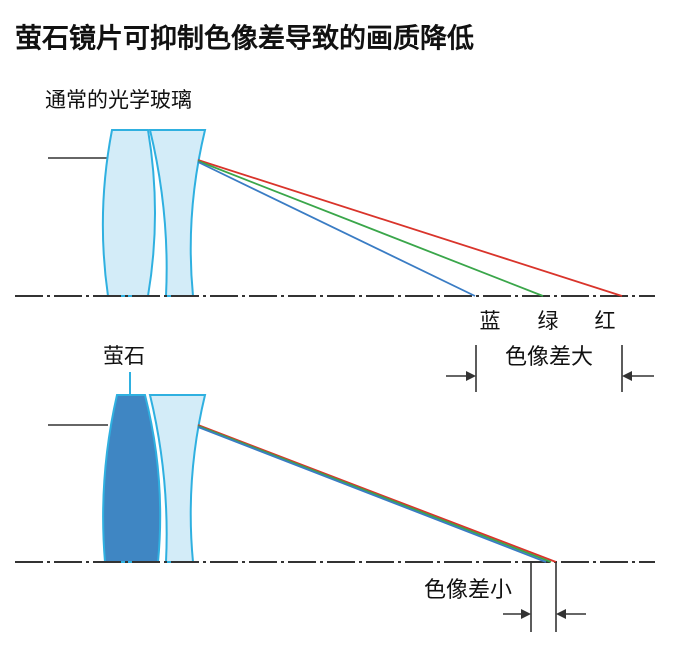 The image size is (696, 650). What do you see at coordinates (549, 357) in the screenshot?
I see `large-aberration: 色像差大` at bounding box center [549, 357].